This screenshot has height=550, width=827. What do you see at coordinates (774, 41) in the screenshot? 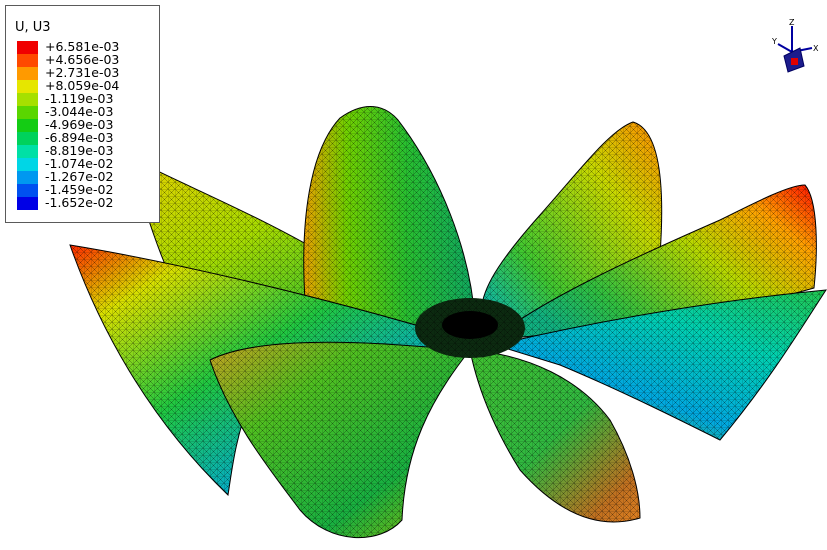
I see `triad-y-label: Y` at bounding box center [774, 41].